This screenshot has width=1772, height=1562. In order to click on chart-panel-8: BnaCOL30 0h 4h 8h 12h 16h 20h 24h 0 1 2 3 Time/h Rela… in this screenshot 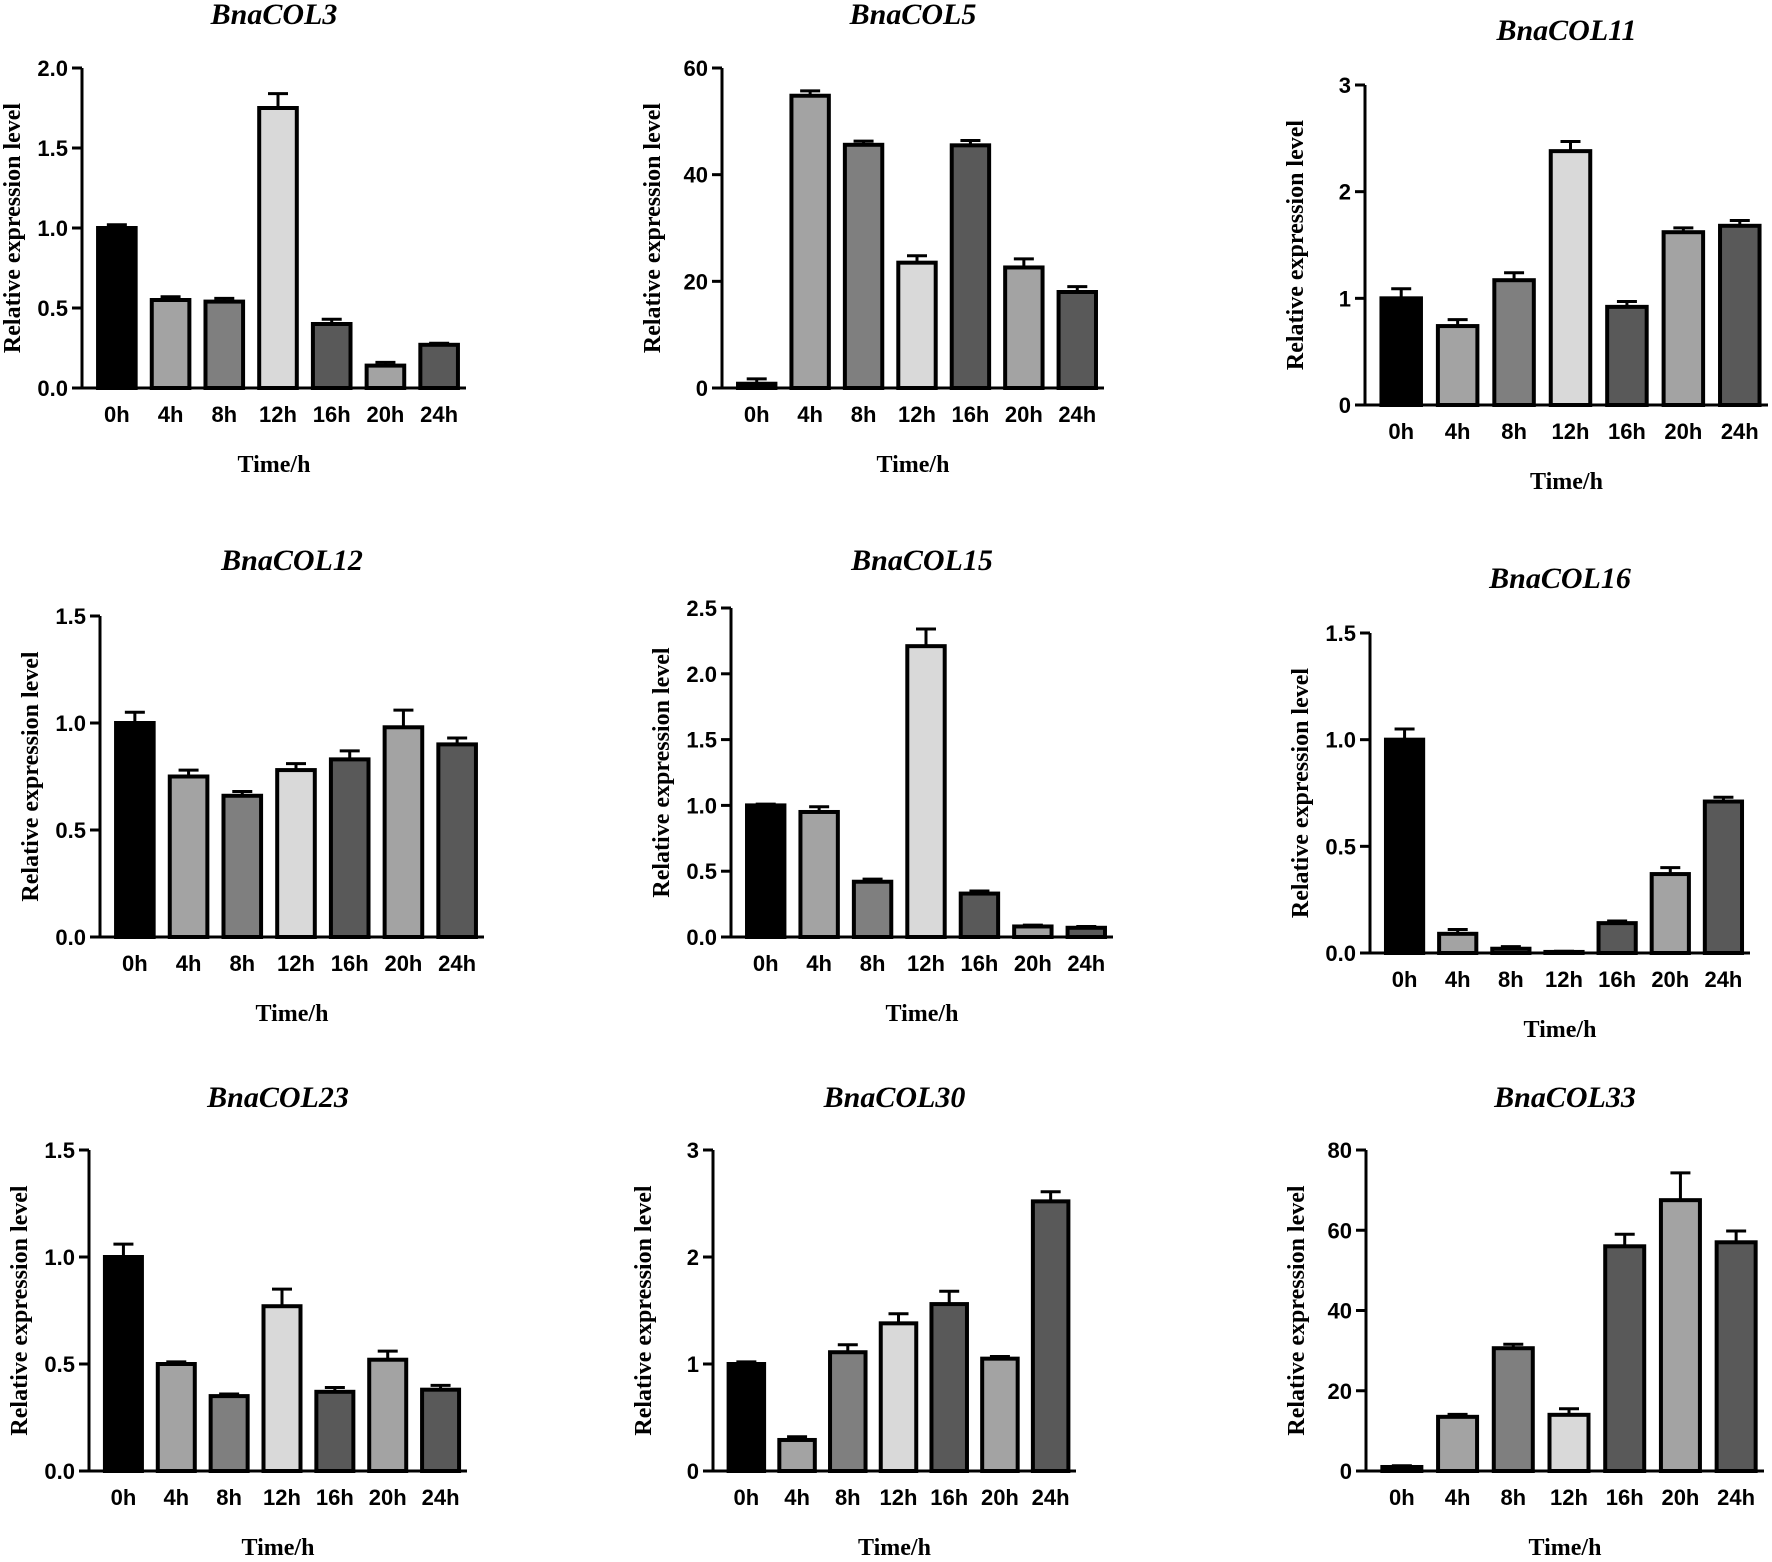, I will do `click(853, 1321)`.